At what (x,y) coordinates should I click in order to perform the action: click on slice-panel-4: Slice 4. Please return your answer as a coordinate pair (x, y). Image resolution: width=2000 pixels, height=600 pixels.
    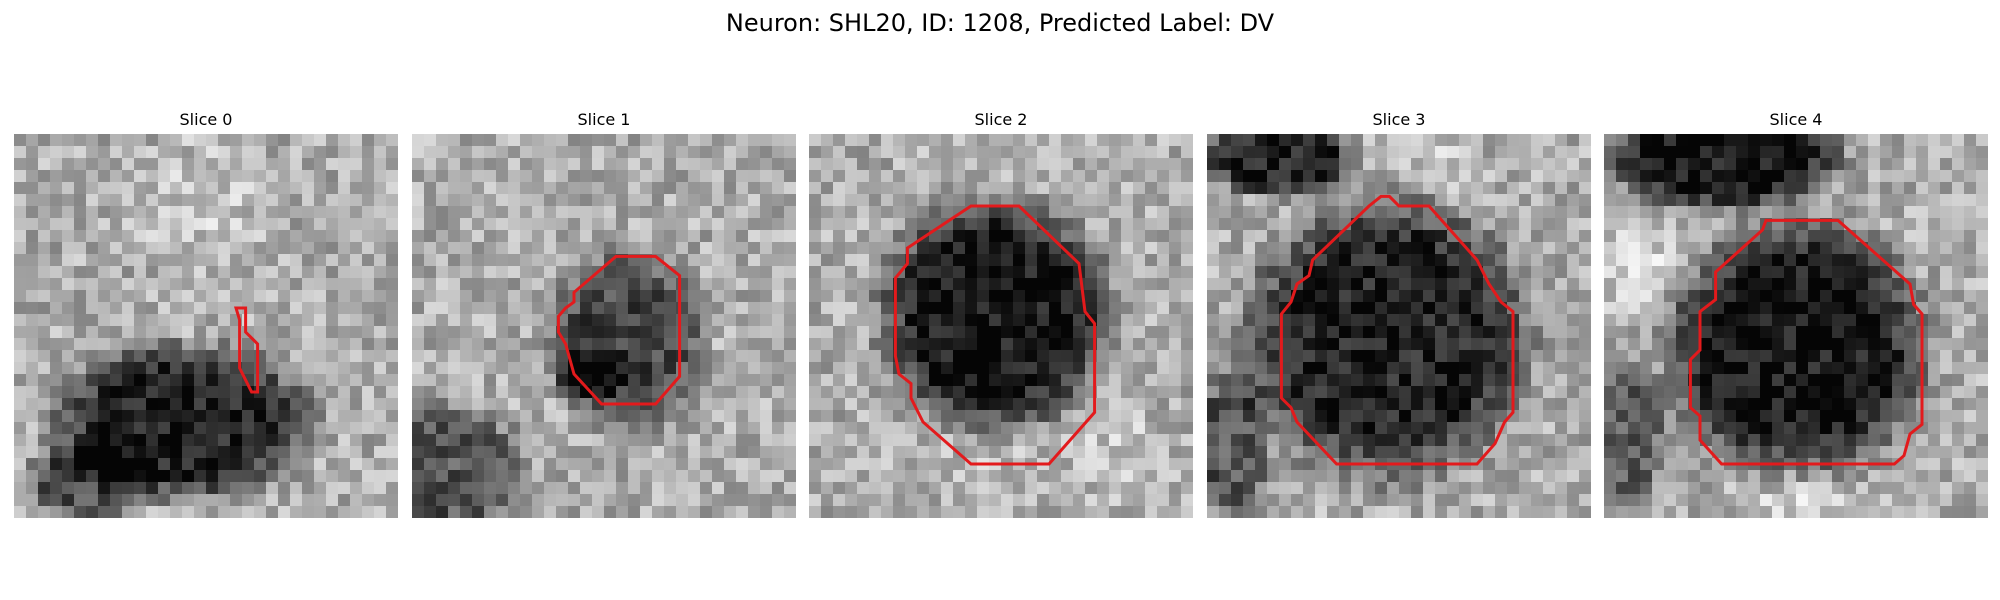
    Looking at the image, I should click on (1796, 314).